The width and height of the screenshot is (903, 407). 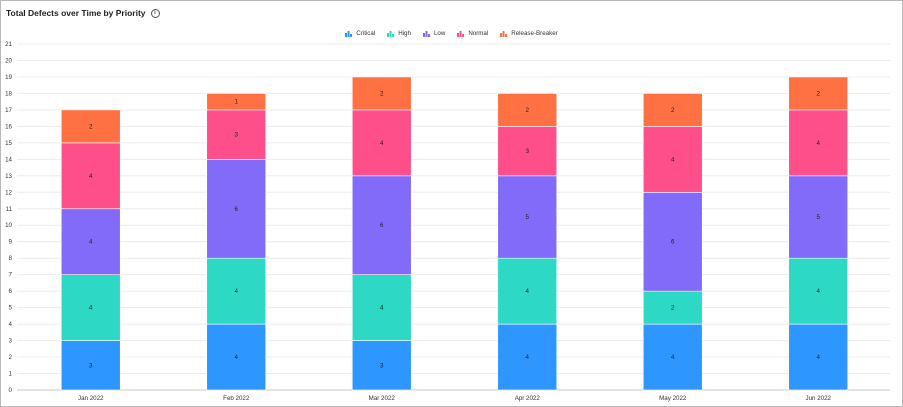 What do you see at coordinates (8, 93) in the screenshot?
I see `y-tick-label: 18` at bounding box center [8, 93].